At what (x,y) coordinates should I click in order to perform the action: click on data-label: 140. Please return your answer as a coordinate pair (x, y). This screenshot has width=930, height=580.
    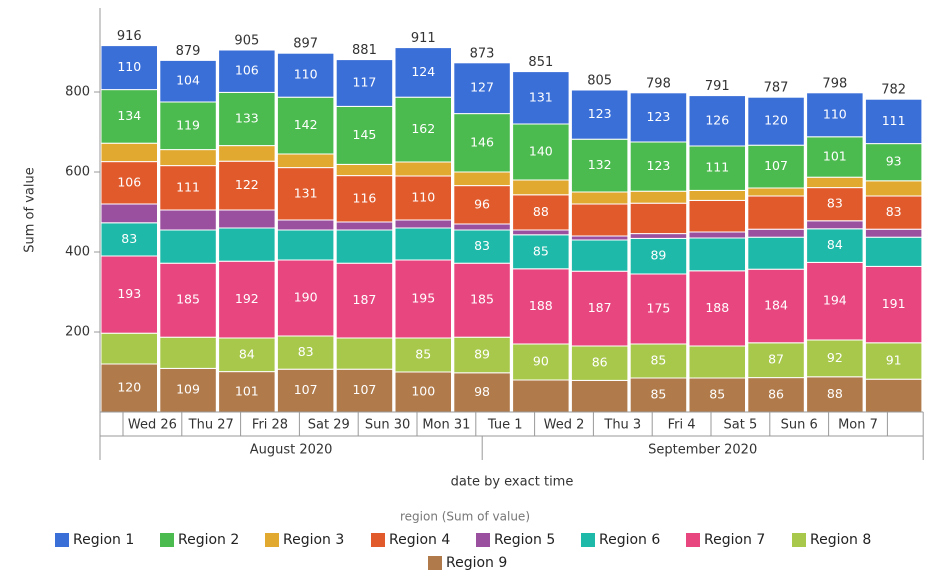
    Looking at the image, I should click on (541, 151).